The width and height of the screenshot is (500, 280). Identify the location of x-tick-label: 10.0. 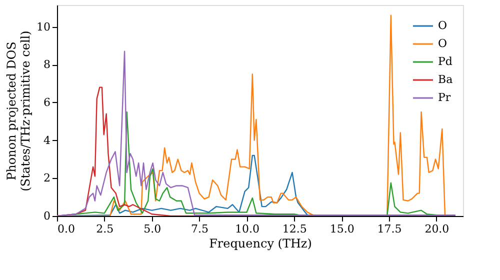
(247, 229).